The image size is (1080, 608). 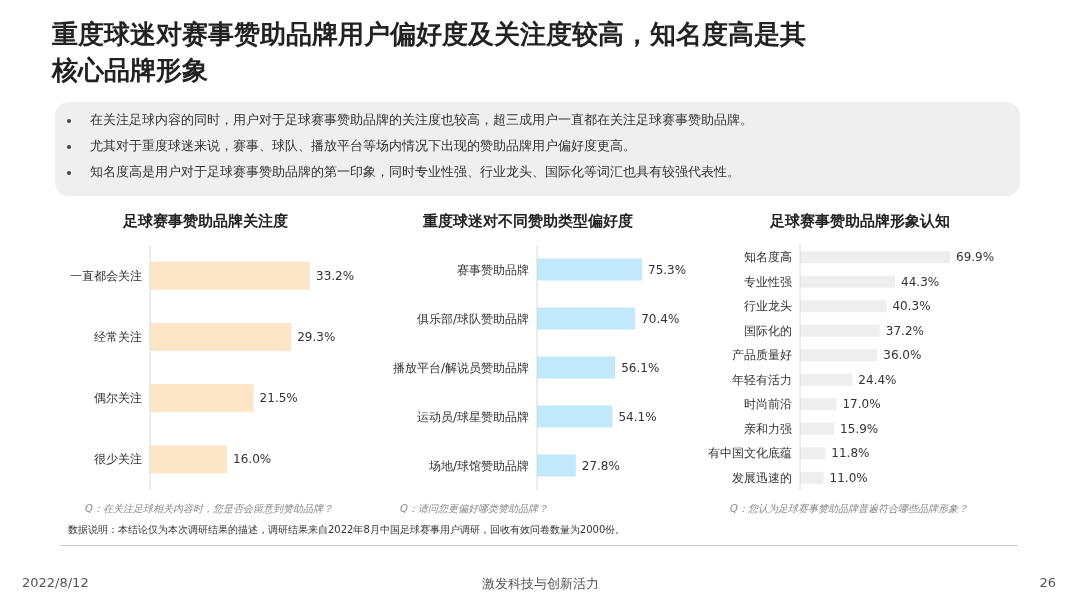 What do you see at coordinates (637, 416) in the screenshot?
I see `data-label: 54.1%` at bounding box center [637, 416].